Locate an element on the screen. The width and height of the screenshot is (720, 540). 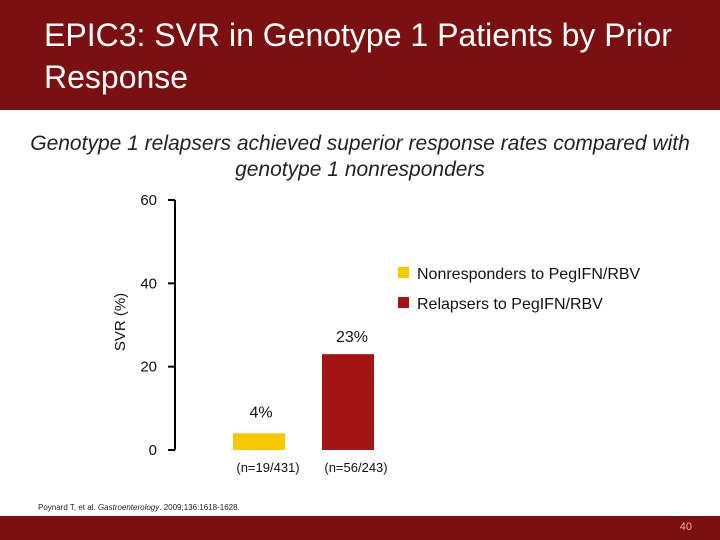
slide-footer: 40 is located at coordinates (360, 528).